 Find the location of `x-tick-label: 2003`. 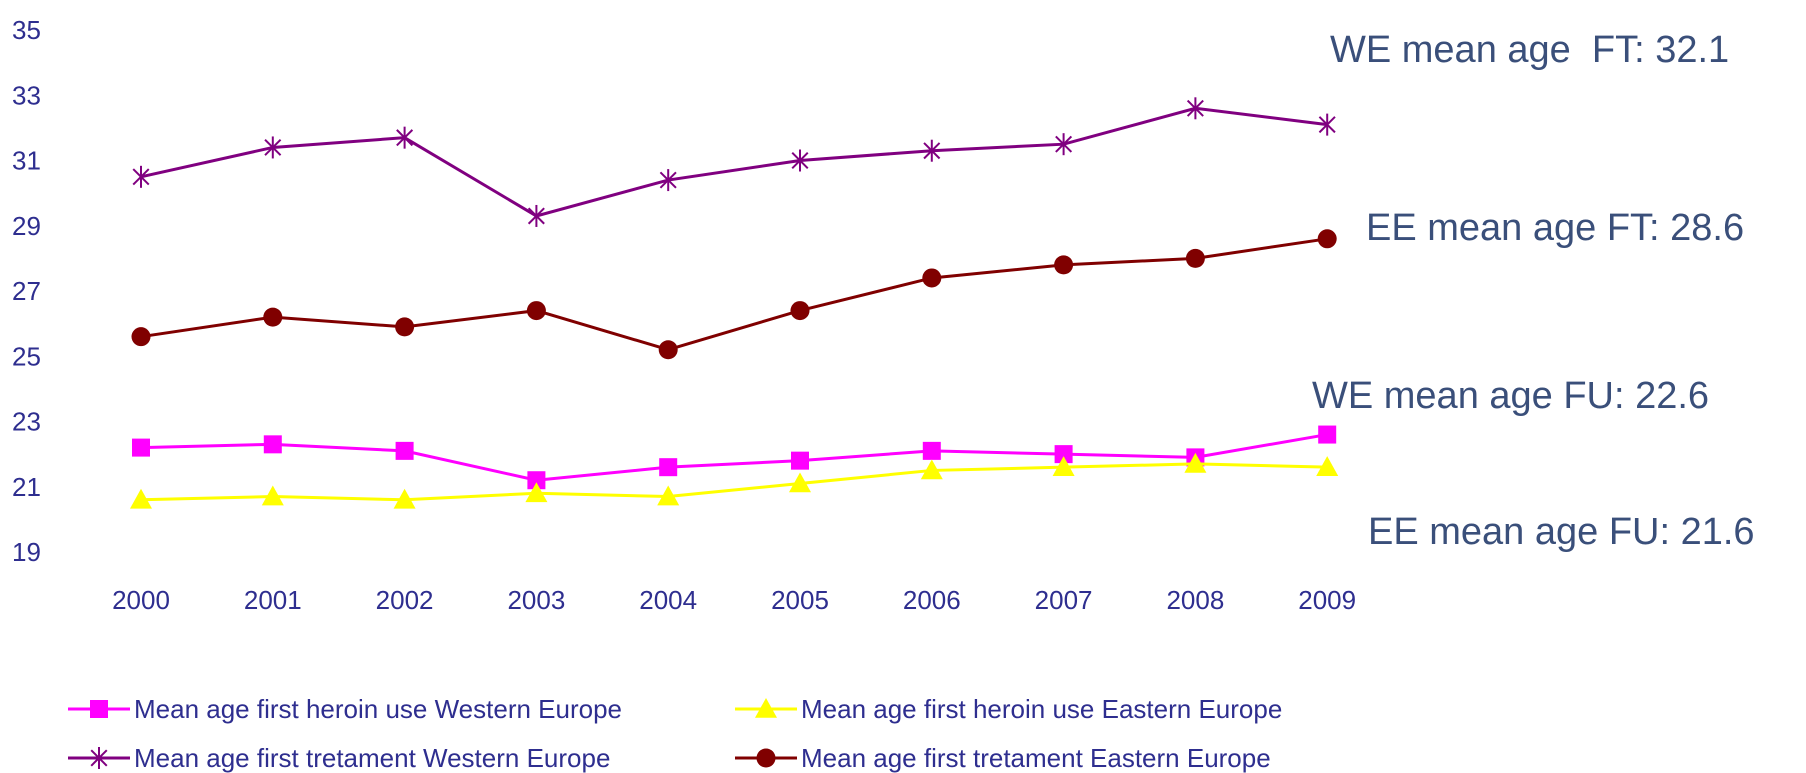

x-tick-label: 2003 is located at coordinates (536, 600).